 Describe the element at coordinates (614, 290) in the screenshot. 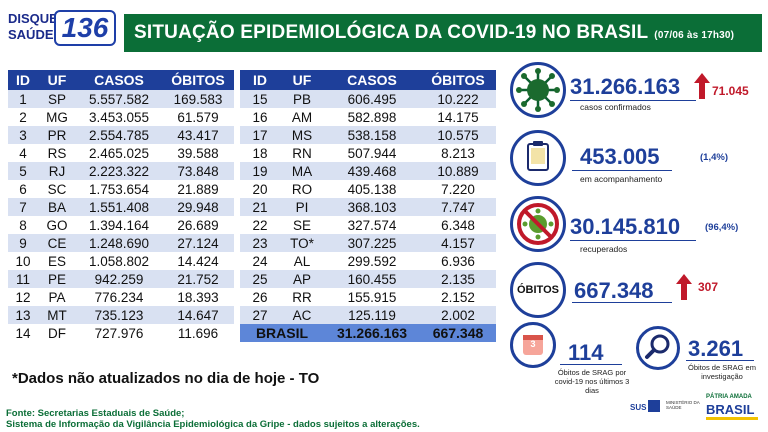

I see `deaths-value: 667.348` at that location.